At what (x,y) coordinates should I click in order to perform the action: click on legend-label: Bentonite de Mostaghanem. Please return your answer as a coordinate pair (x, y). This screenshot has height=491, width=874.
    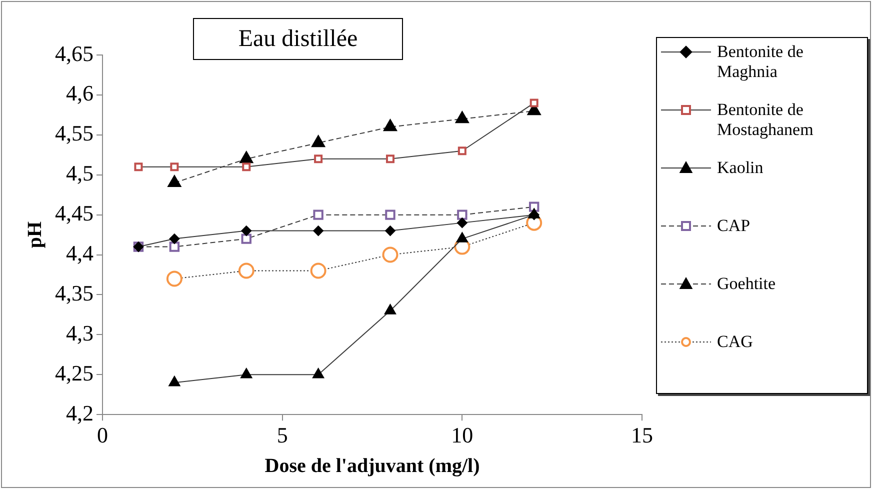
    Looking at the image, I should click on (765, 120).